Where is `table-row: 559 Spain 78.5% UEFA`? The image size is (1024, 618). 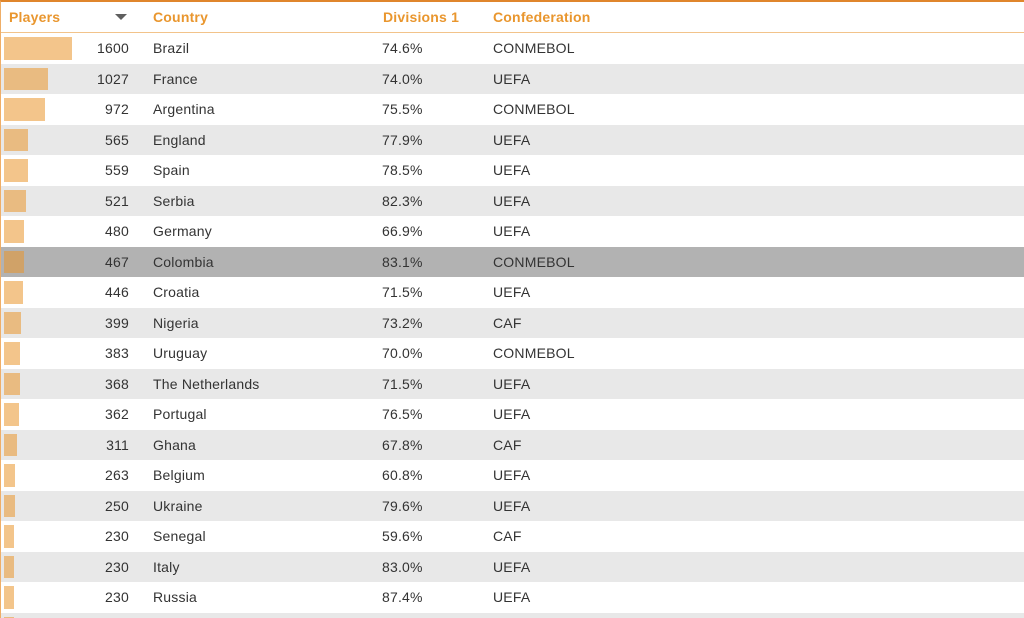
table-row: 559 Spain 78.5% UEFA is located at coordinates (512, 170).